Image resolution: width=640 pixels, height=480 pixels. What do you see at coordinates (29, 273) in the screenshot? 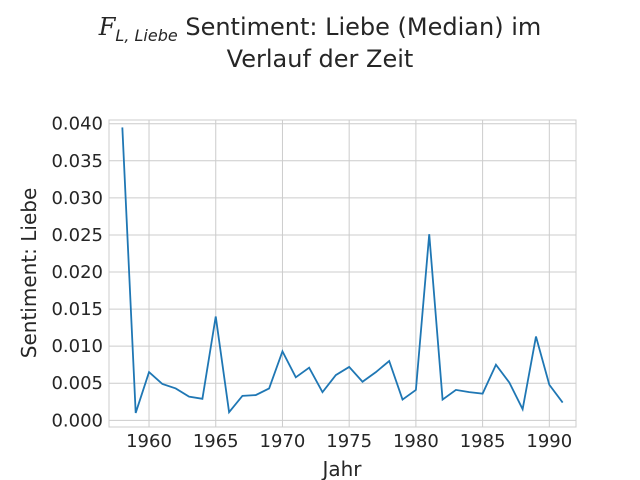
I see `y-axis-label: Sentiment: Liebe` at bounding box center [29, 273].